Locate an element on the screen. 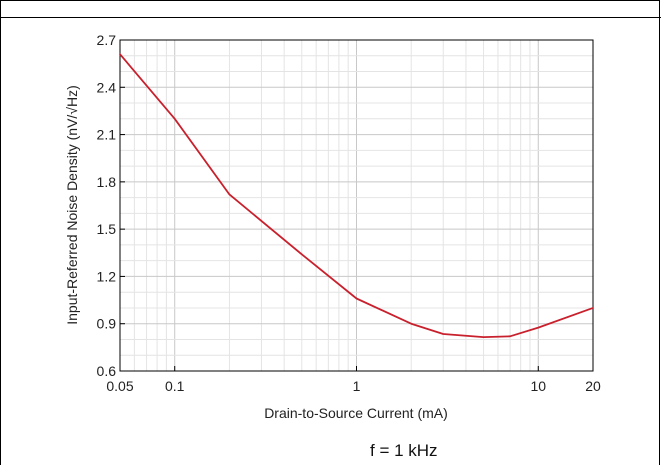 This screenshot has height=466, width=661. y-tick-label: 0.6 is located at coordinates (107, 371).